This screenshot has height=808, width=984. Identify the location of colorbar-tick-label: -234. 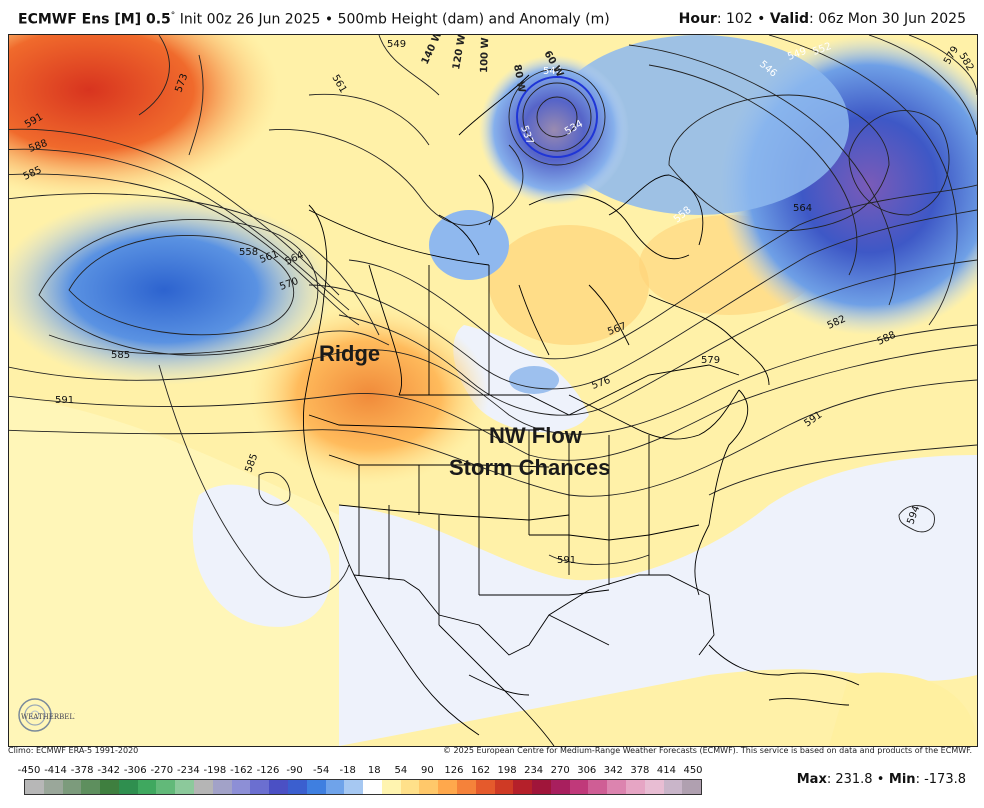
(188, 770).